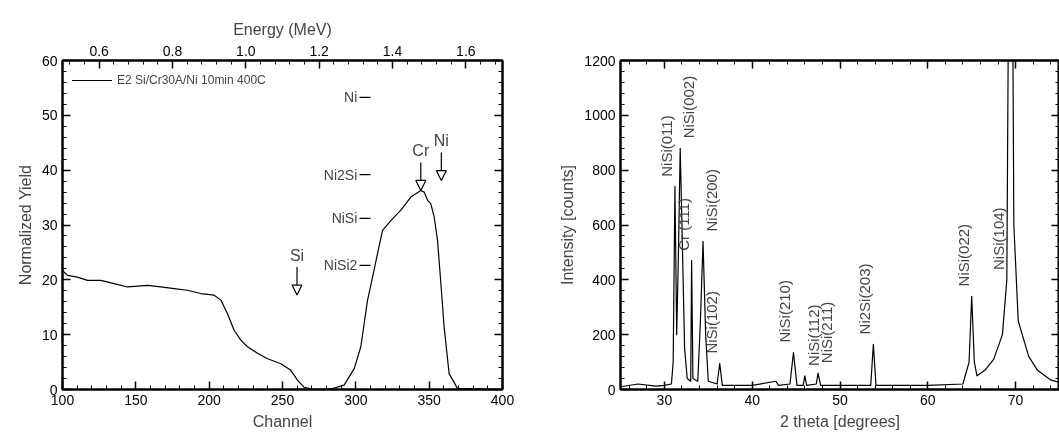 This screenshot has width=1059, height=444. I want to click on annotation: Cr (111), so click(683, 224).